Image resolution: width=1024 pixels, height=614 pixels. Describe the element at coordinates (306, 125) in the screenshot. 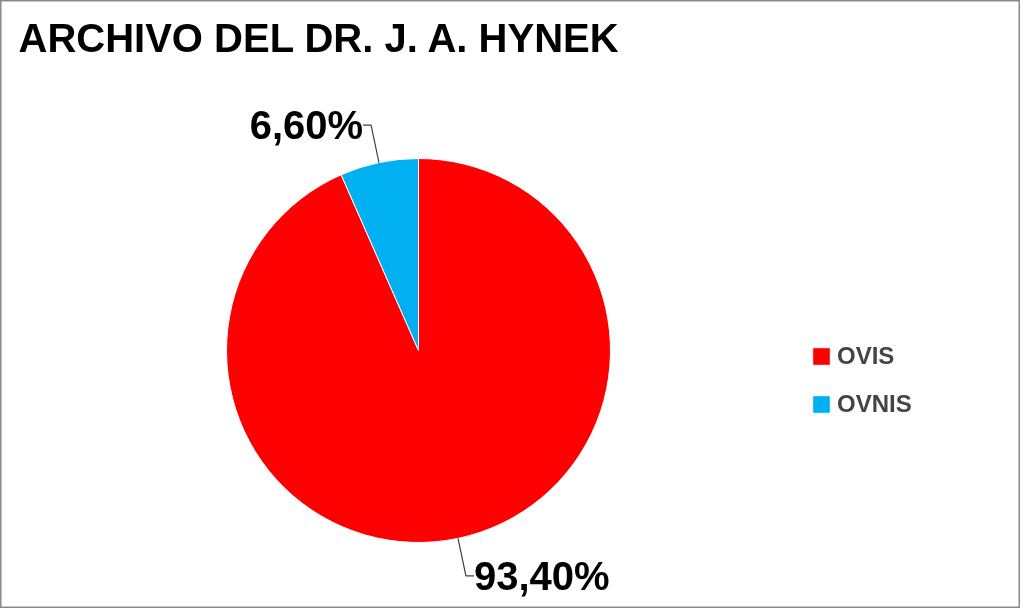

I see `data-label: 6,60%` at that location.